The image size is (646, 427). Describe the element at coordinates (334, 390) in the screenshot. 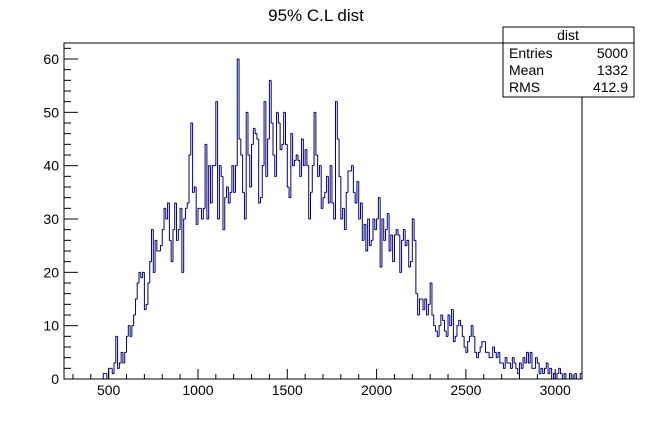

I see `x-tick-labels: 500 1000 1500 2000 2500 3000` at that location.